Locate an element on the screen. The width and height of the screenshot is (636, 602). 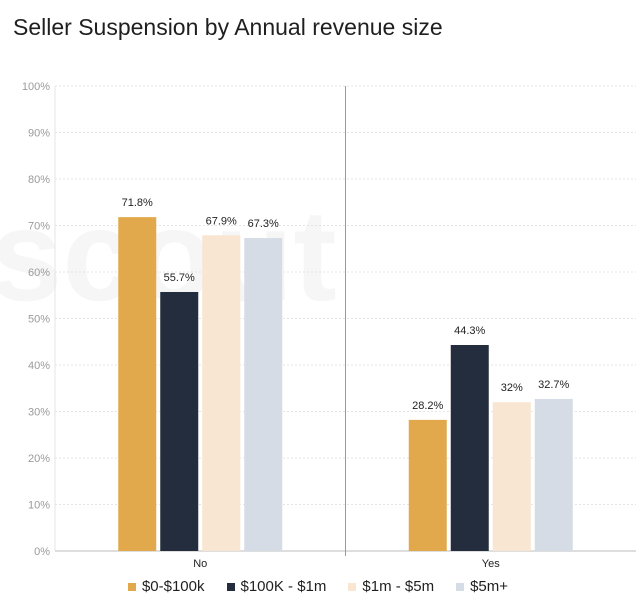
legend-item: $0-$100k is located at coordinates (166, 586).